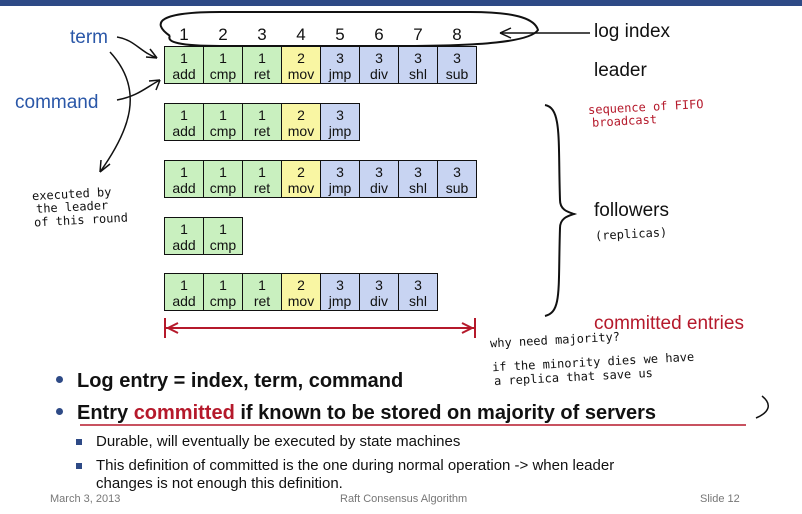  Describe the element at coordinates (418, 34) in the screenshot. I see `index-number: 7` at that location.